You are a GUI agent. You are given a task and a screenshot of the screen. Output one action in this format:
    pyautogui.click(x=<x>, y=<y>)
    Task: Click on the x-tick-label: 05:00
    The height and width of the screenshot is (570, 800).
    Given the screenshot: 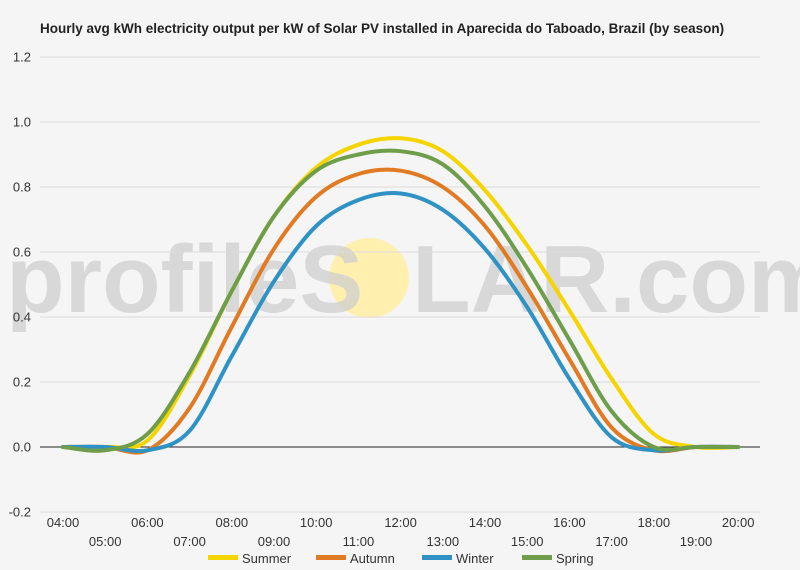 What is the action you would take?
    pyautogui.click(x=105, y=541)
    